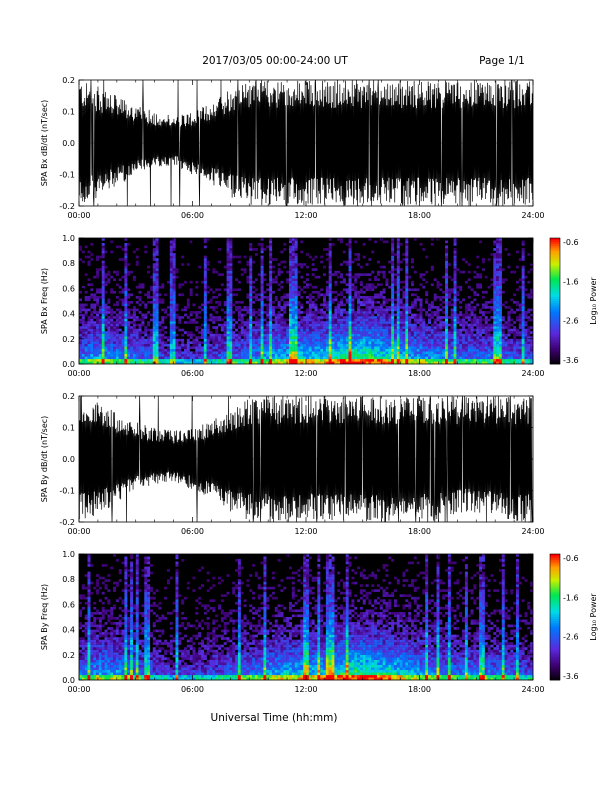 This screenshot has height=792, width=612. I want to click on waveform-trace, so click(306, 459).